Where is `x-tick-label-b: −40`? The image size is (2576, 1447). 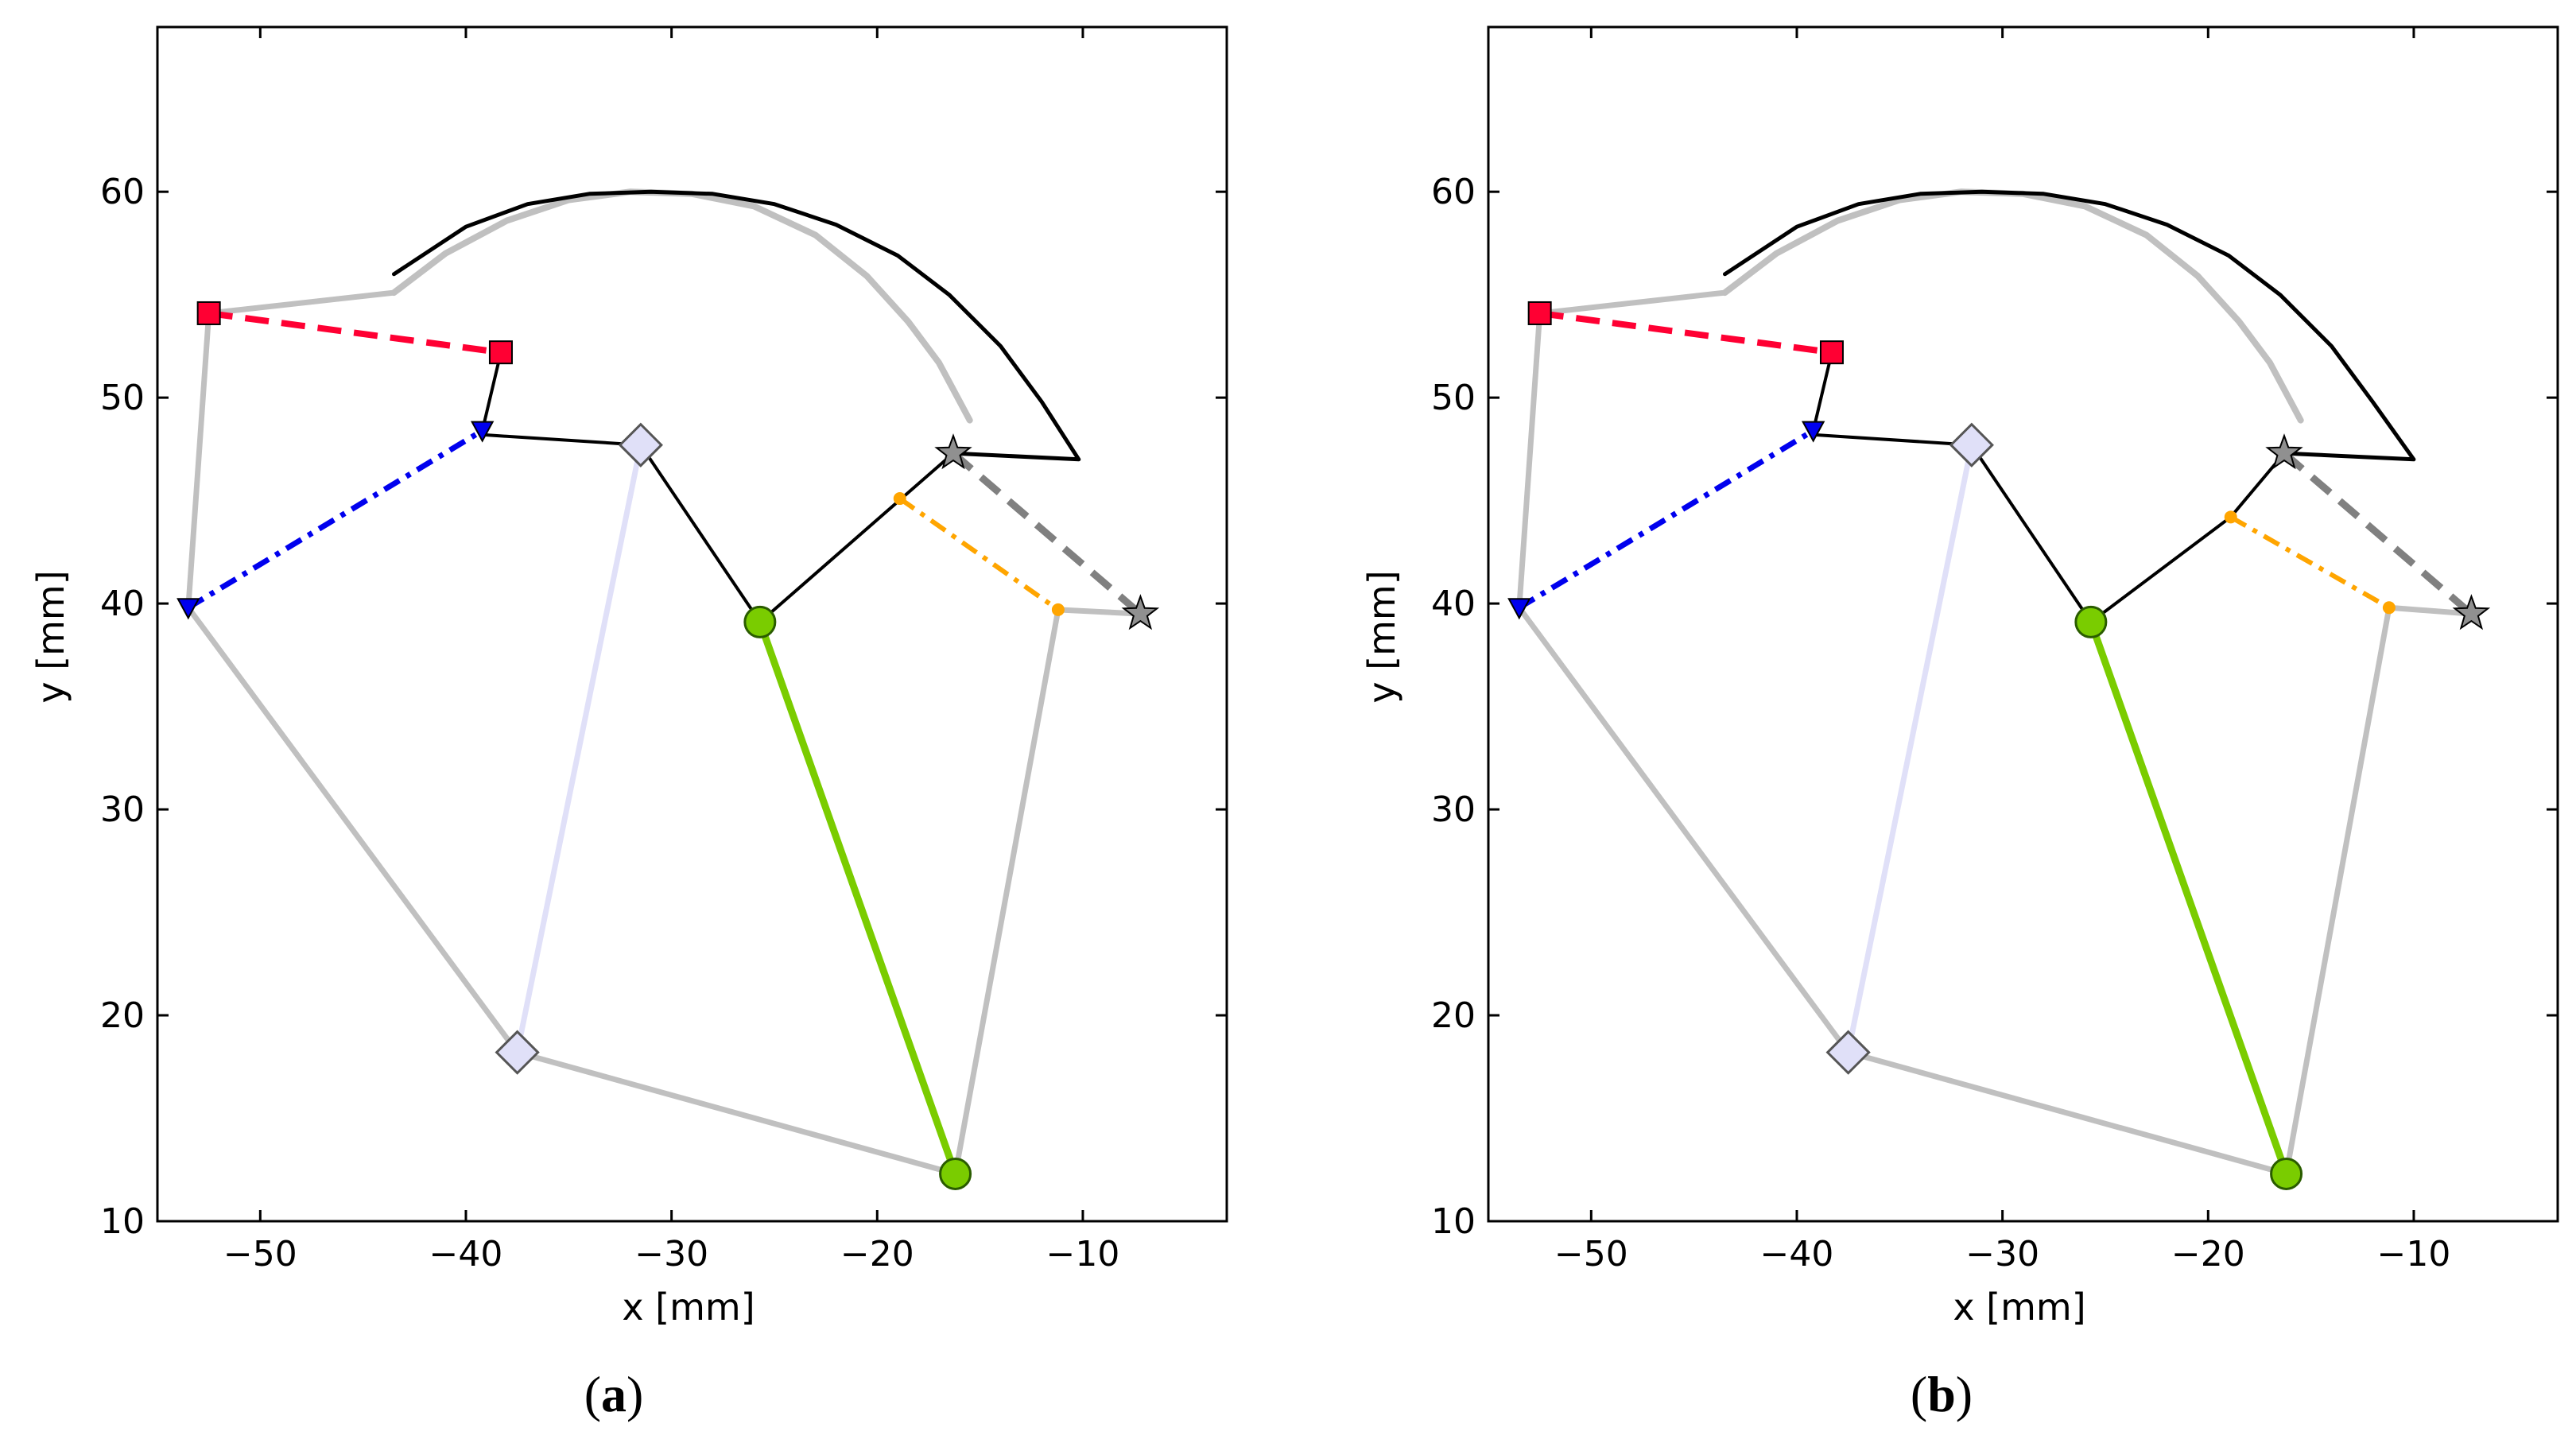 x-tick-label-b: −40 is located at coordinates (1797, 1254).